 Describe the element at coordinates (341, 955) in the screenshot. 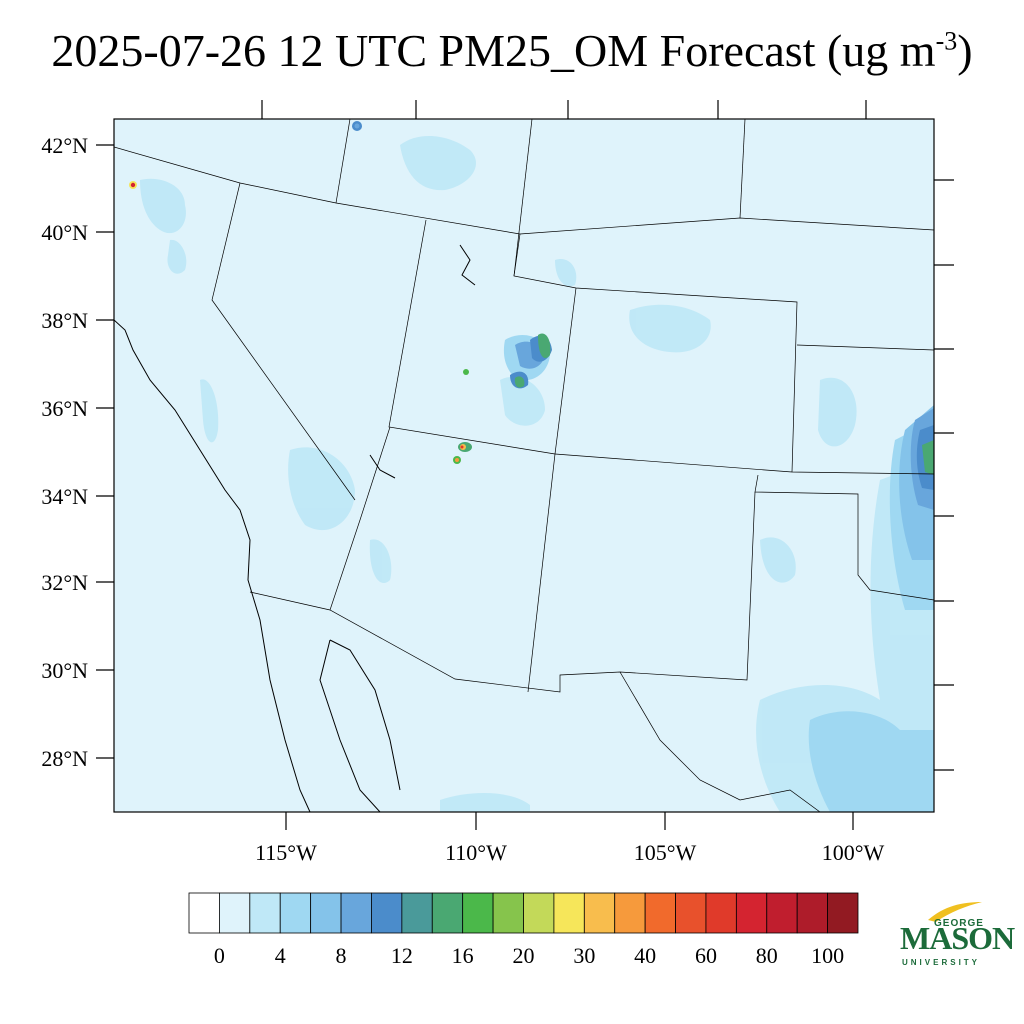

I see `colorbar-label: 8` at that location.